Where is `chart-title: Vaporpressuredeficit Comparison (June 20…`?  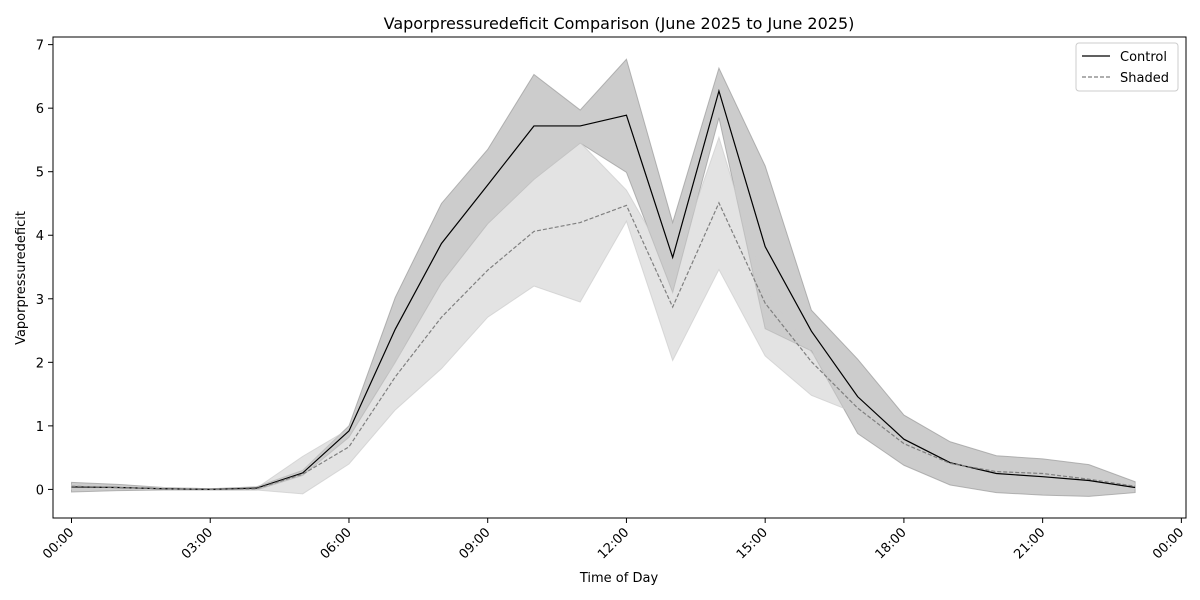 chart-title: Vaporpressuredeficit Comparison (June 20… is located at coordinates (619, 23).